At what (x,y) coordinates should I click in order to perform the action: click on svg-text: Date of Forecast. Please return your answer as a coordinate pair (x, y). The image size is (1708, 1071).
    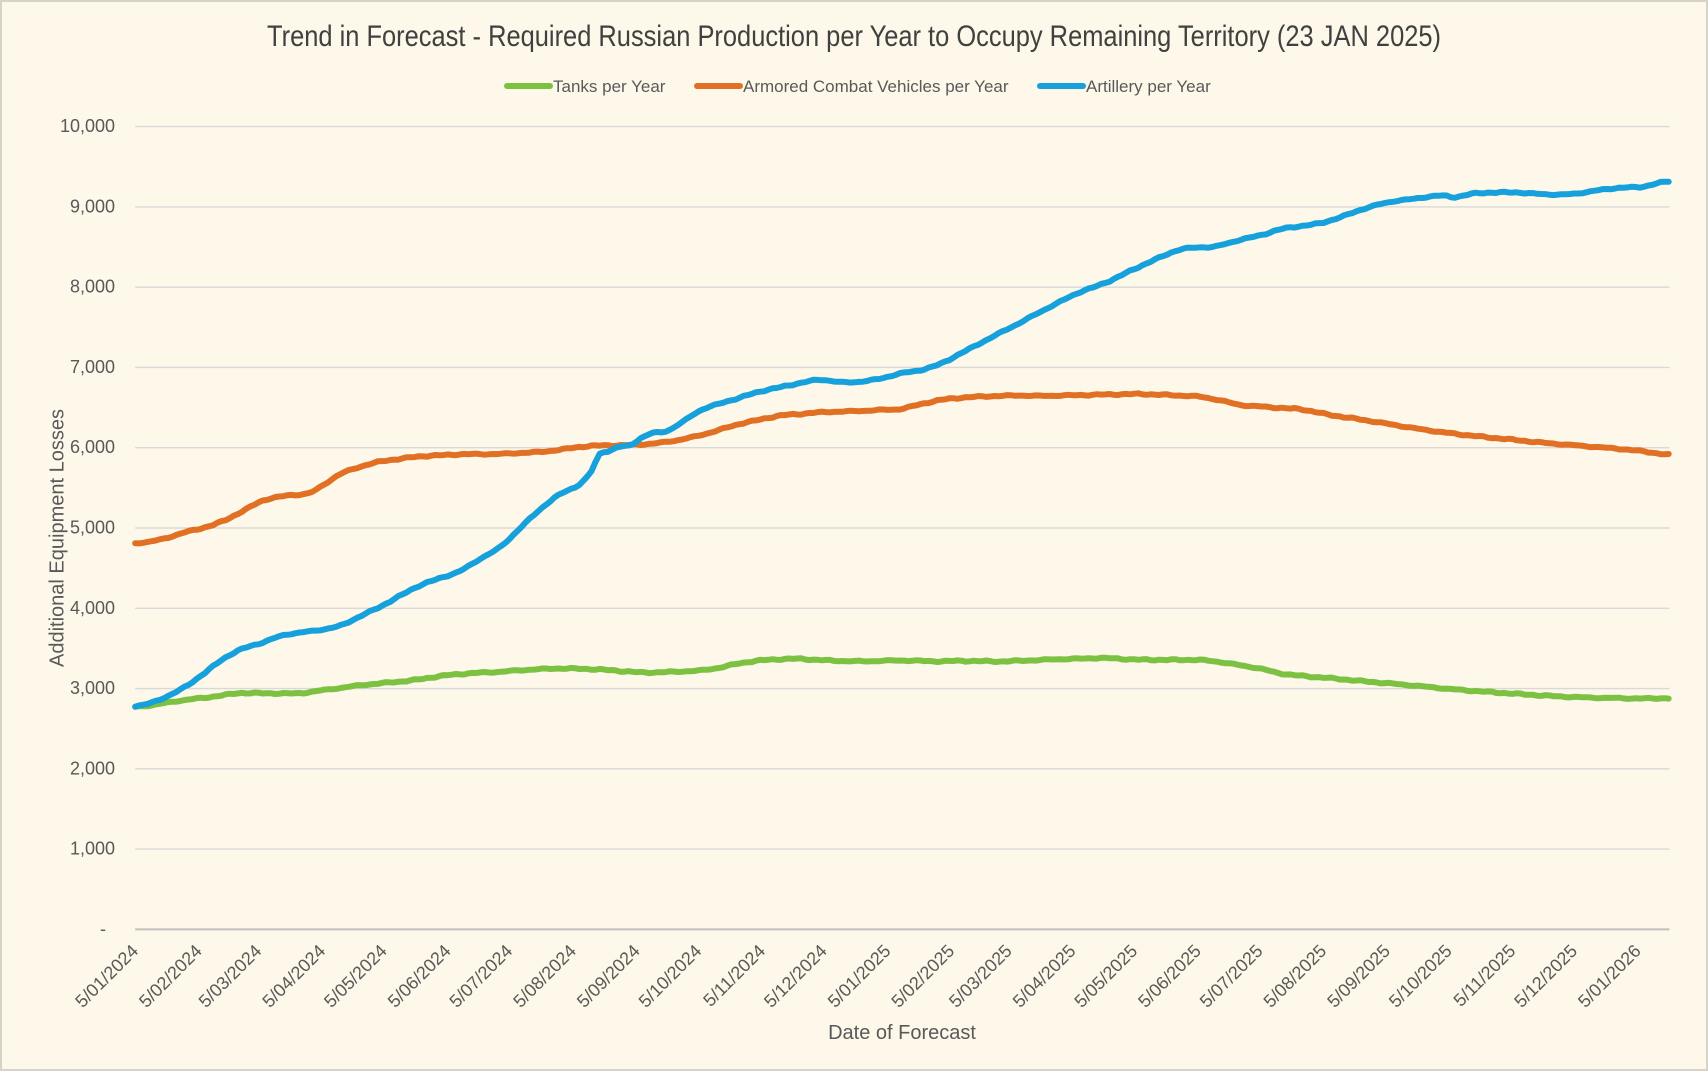
    Looking at the image, I should click on (902, 1033).